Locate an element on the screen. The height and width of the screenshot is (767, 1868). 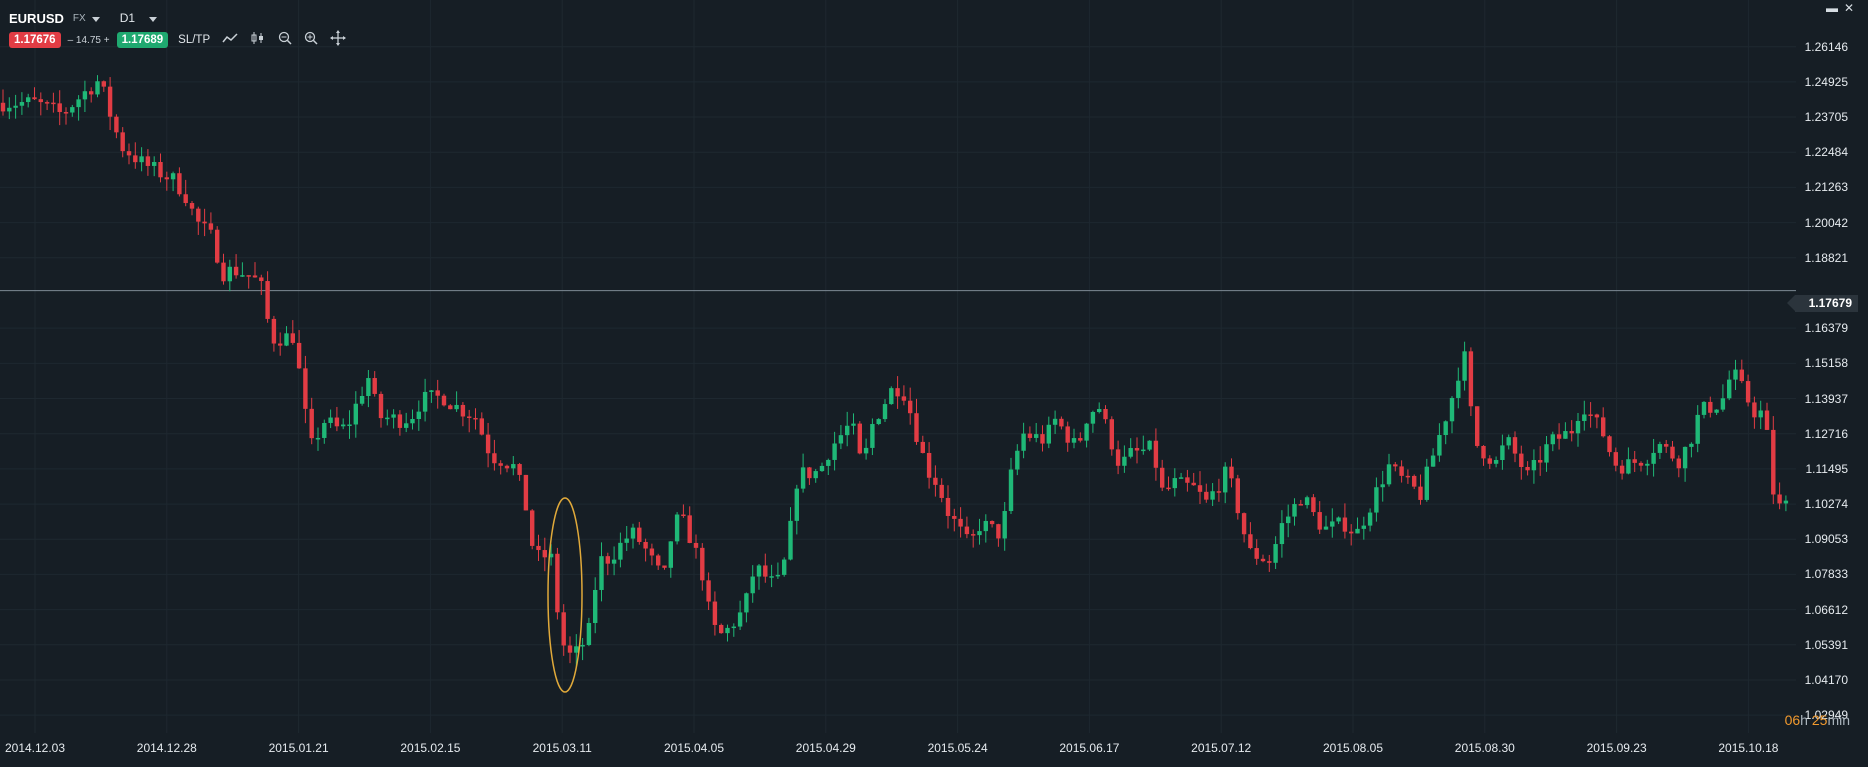
close-icon: ✕ is located at coordinates (1848, 8).